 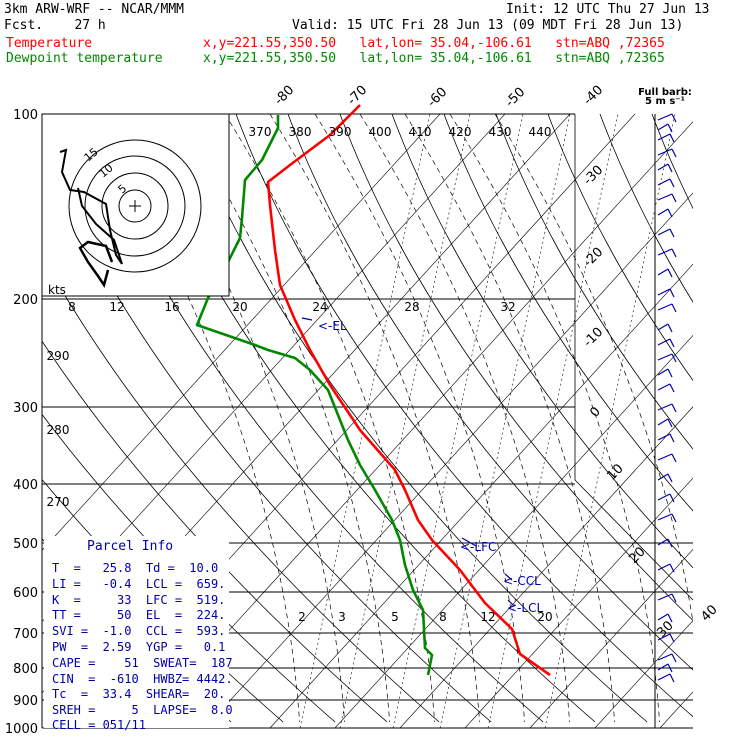 I want to click on parcel-row: CIN = -610 HWBZ= 4442., so click(x=142, y=679).